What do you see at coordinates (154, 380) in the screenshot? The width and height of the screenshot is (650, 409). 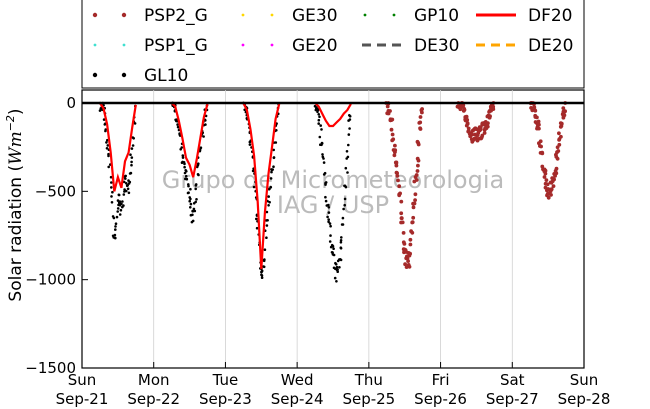 I see `x-tick-label-weekday: Mon` at bounding box center [154, 380].